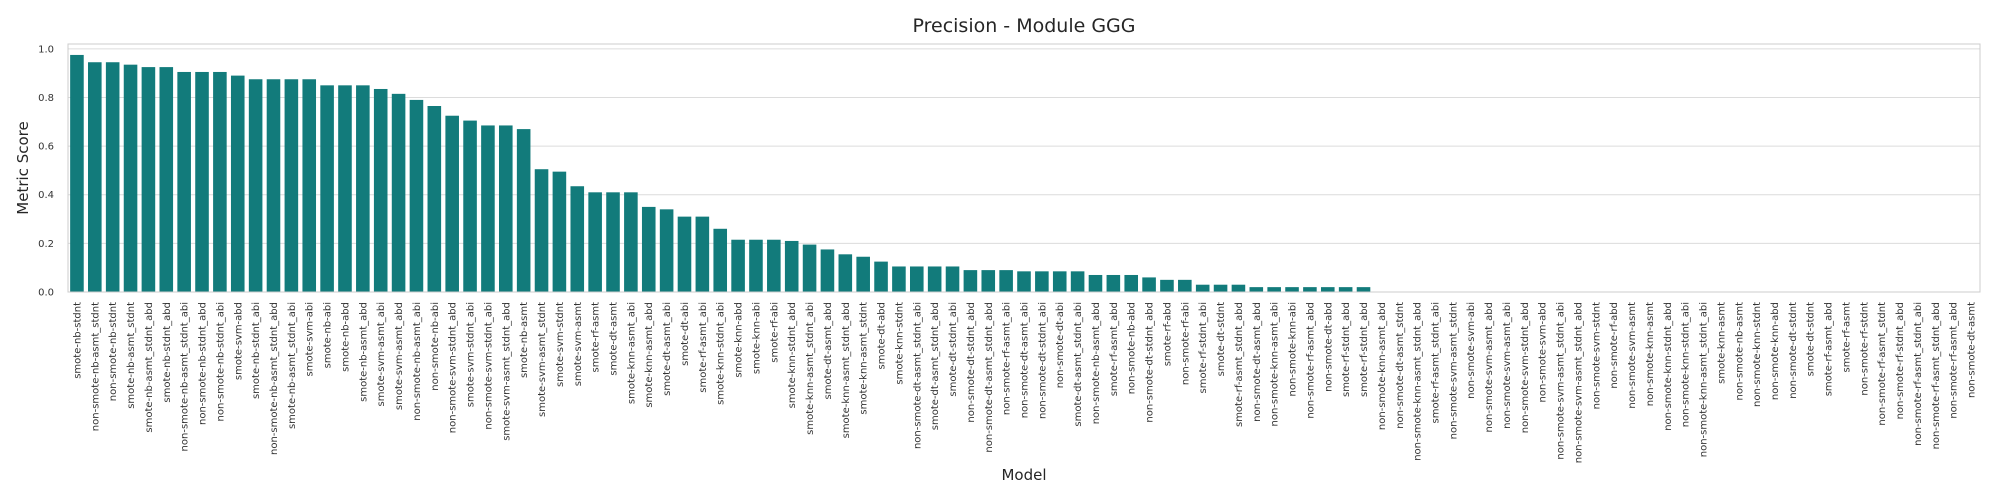 The width and height of the screenshot is (2000, 500). I want to click on x-tick-label: non-smote-nb-abi, so click(435, 346).